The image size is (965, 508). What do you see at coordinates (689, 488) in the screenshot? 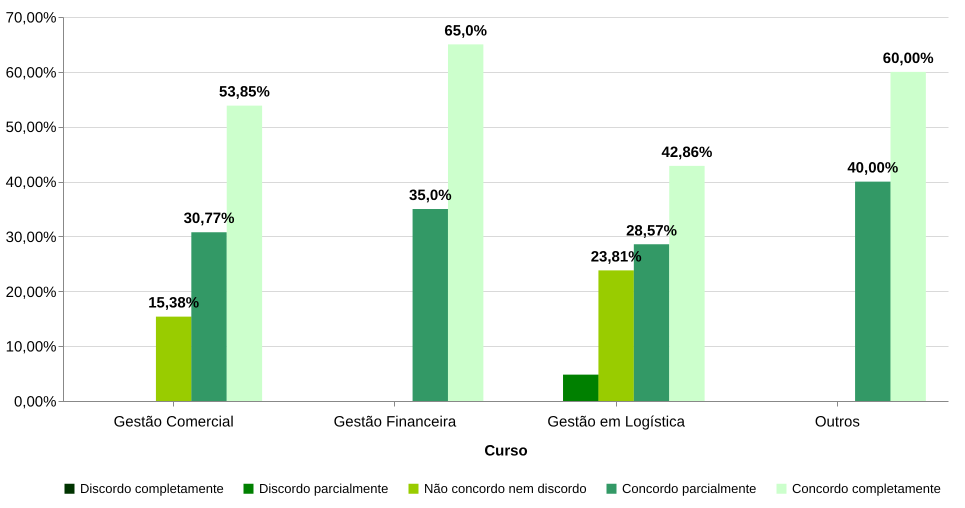
I see `legend-label: Concordo parcialmente` at bounding box center [689, 488].